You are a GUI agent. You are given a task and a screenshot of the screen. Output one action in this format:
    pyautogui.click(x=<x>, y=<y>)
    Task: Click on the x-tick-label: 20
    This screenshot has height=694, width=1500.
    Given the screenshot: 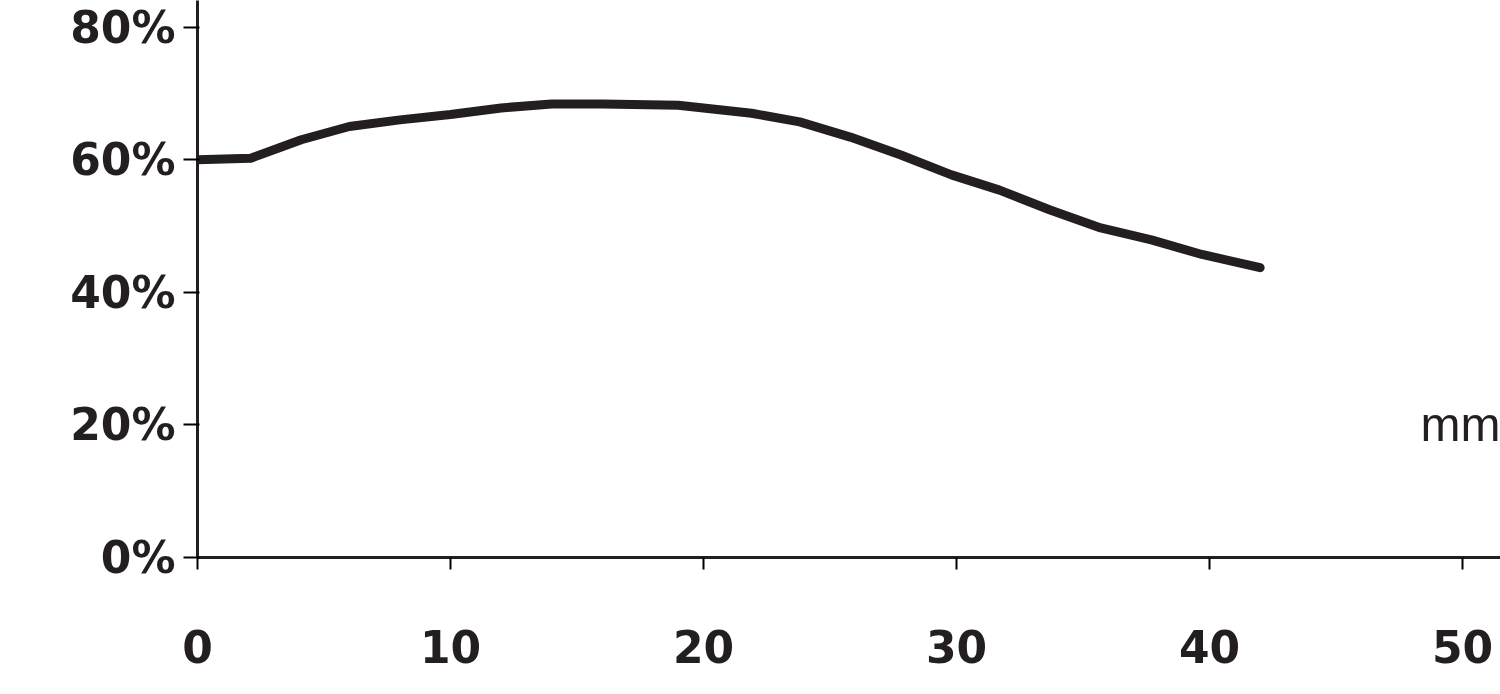 What is the action you would take?
    pyautogui.click(x=703, y=647)
    